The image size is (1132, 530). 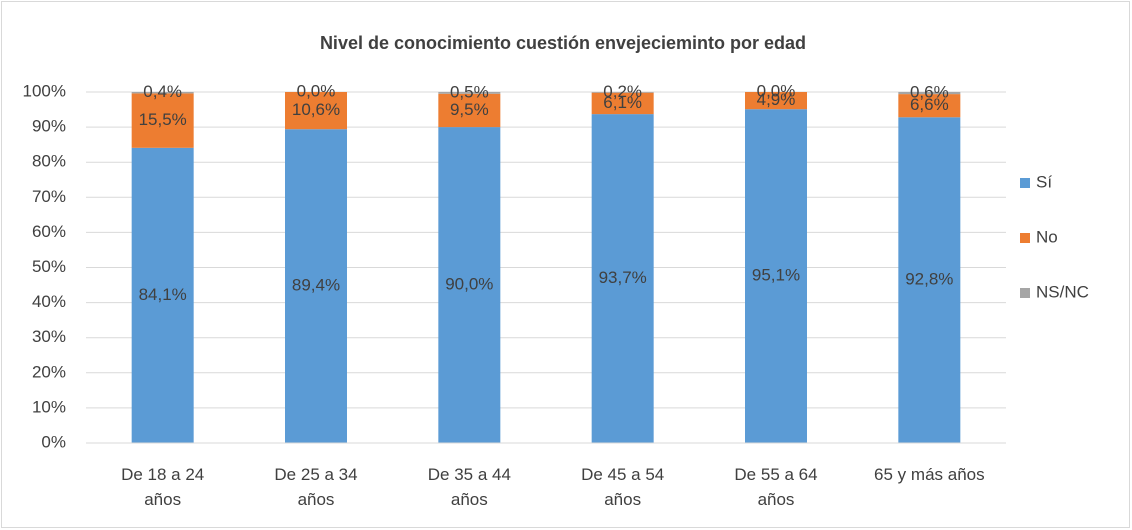 I want to click on legend-label: Sí, so click(x=1044, y=181).